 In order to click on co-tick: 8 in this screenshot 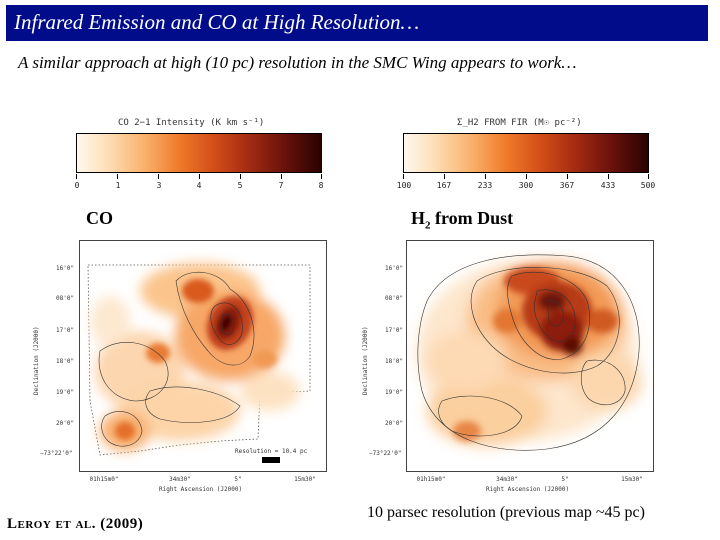, I will do `click(321, 185)`.